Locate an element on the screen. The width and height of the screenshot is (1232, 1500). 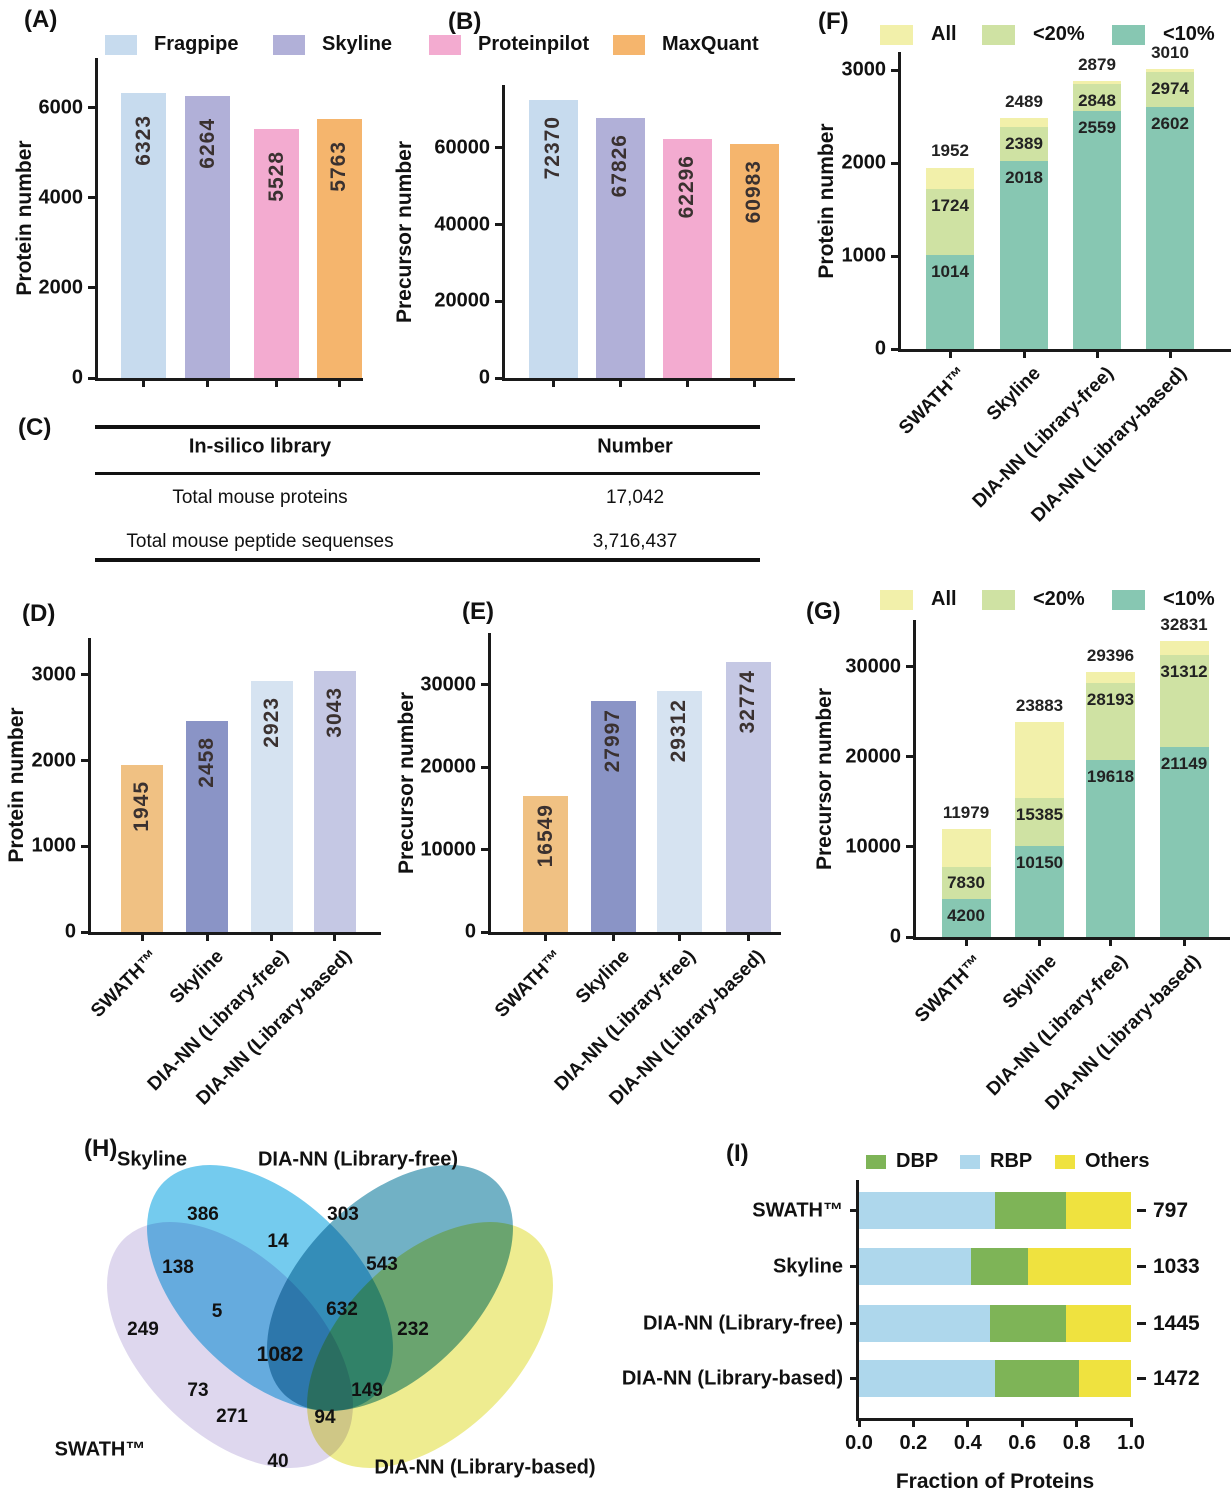
venn-set-label-SWATH™: SWATH™ is located at coordinates (100, 1449).